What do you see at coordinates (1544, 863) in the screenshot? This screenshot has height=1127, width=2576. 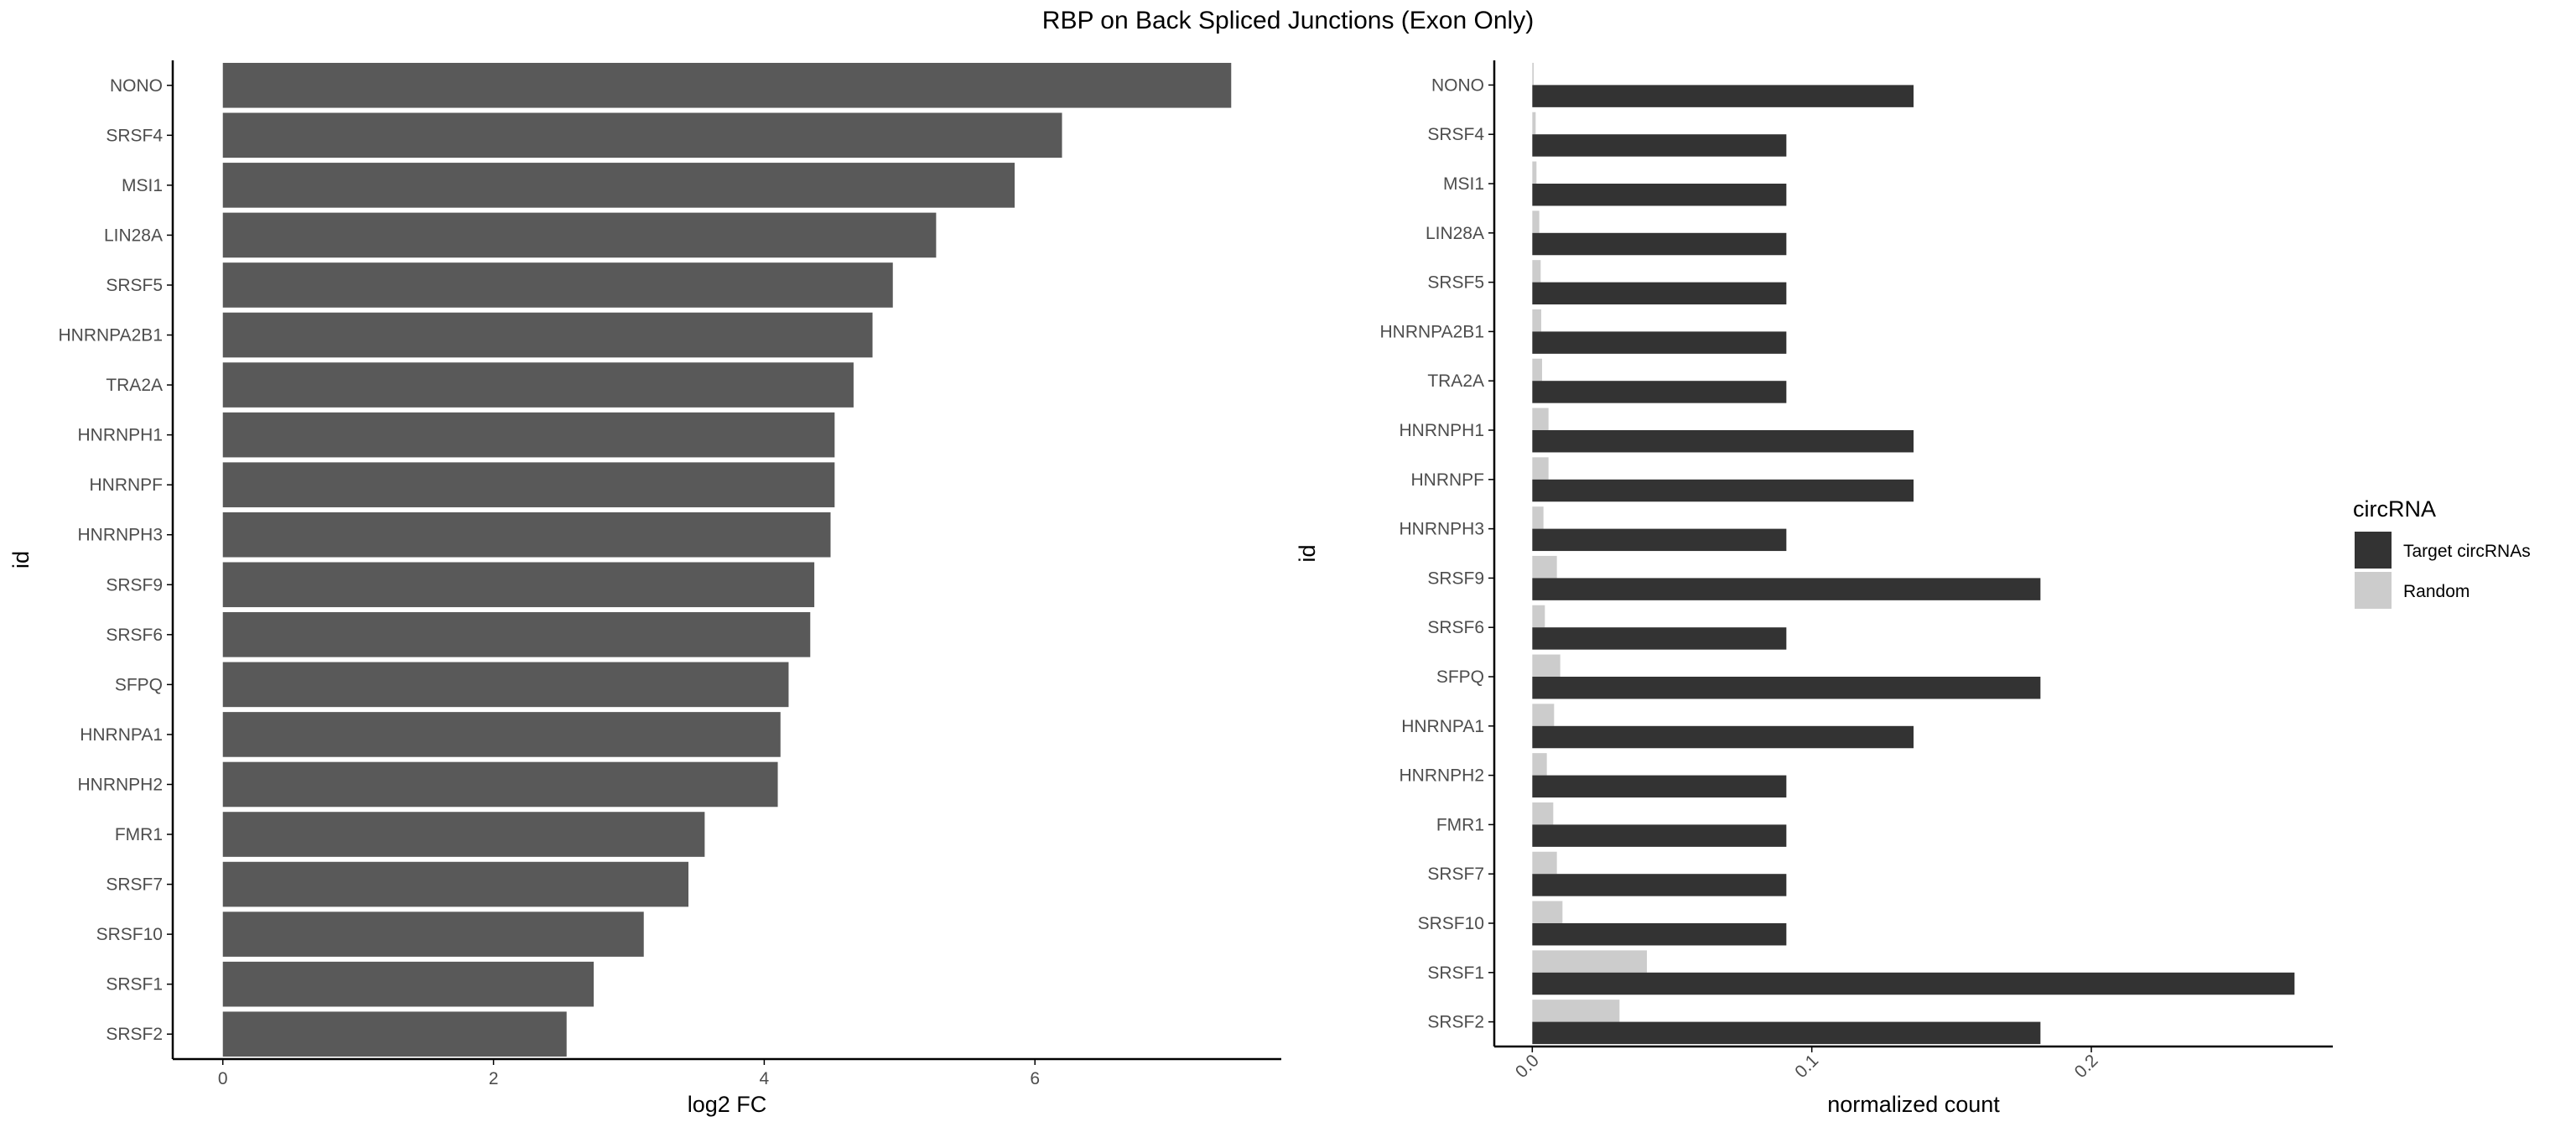 I see `bar-random-srsf7` at bounding box center [1544, 863].